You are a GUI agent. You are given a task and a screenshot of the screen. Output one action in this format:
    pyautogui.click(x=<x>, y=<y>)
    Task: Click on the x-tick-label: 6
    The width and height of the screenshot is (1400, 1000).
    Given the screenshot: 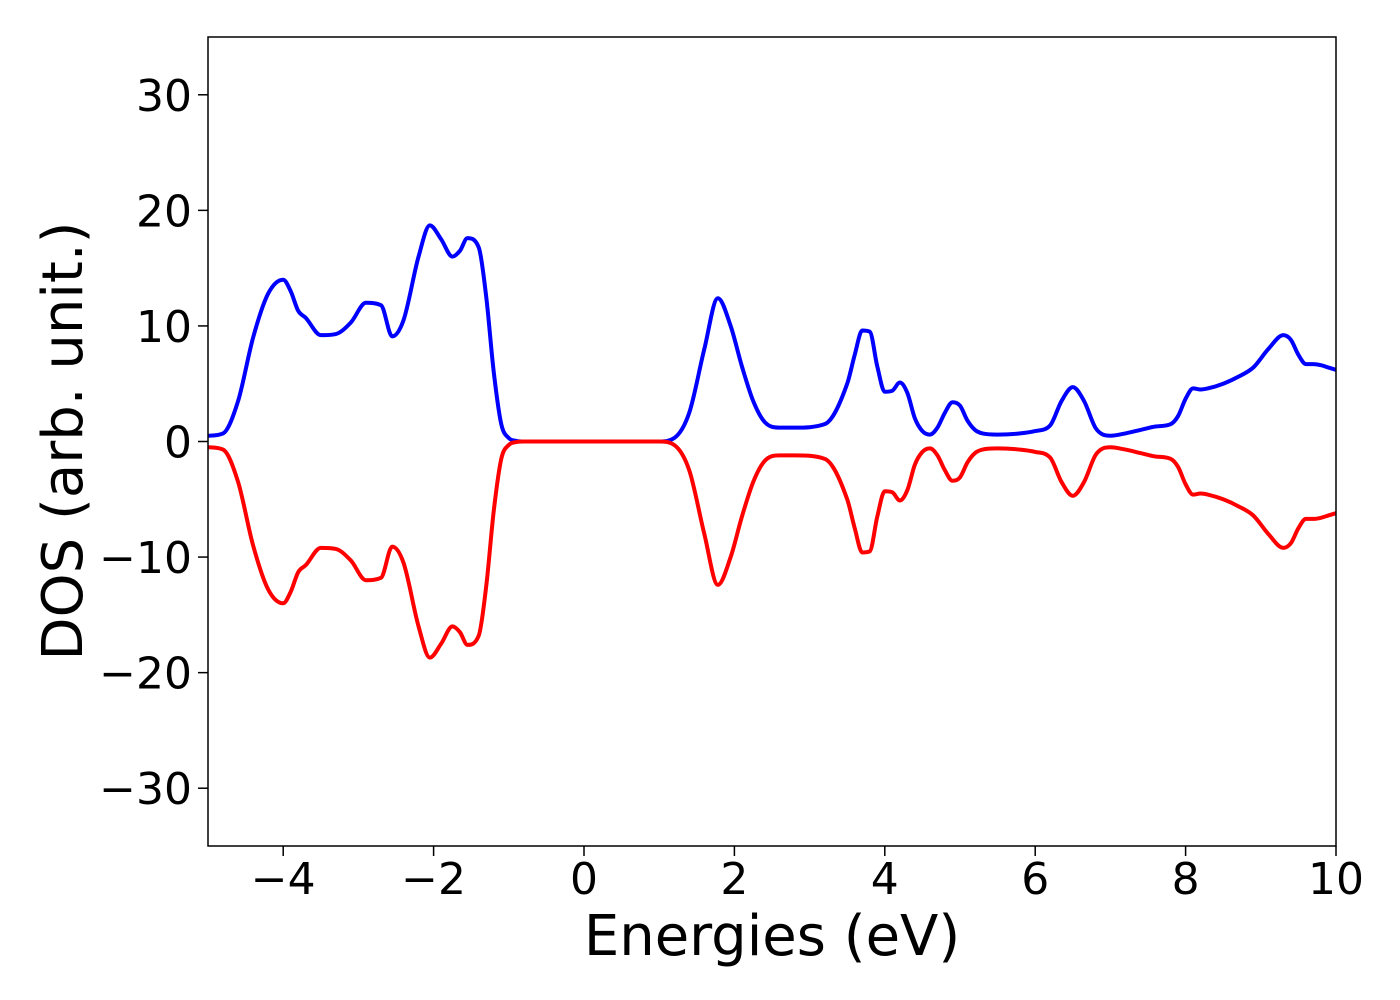 What is the action you would take?
    pyautogui.click(x=1035, y=879)
    